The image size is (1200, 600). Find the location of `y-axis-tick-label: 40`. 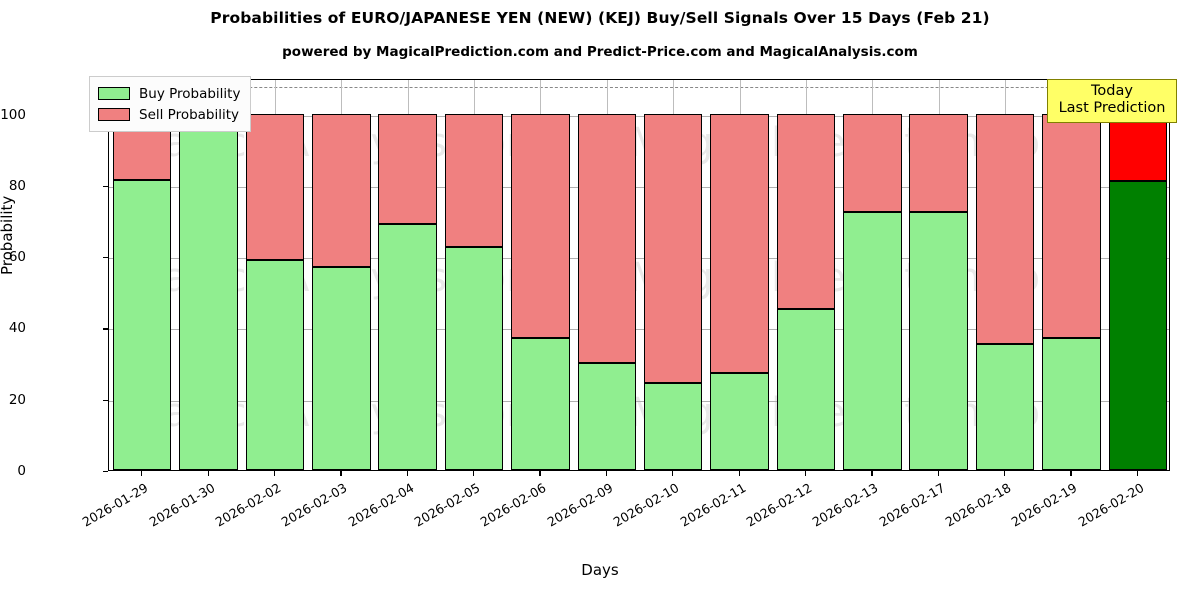

y-axis-tick-label: 40 is located at coordinates (17, 328).